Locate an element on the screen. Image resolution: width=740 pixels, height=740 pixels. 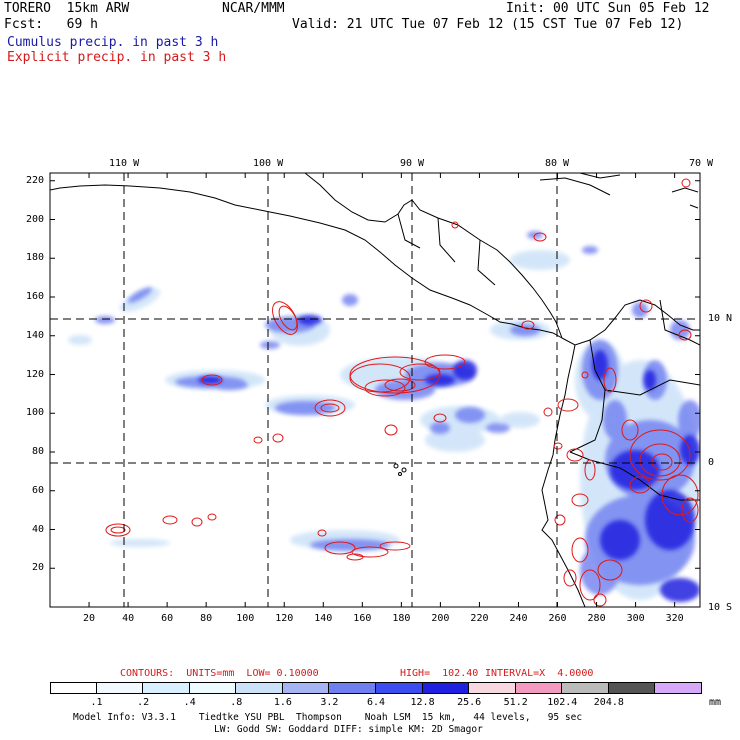
legend-label: 204.8 is located at coordinates (608, 702).